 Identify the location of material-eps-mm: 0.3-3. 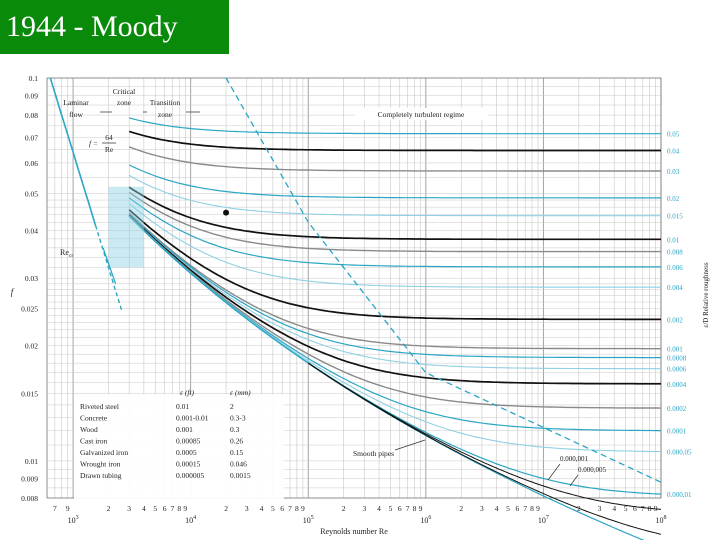
(238, 418).